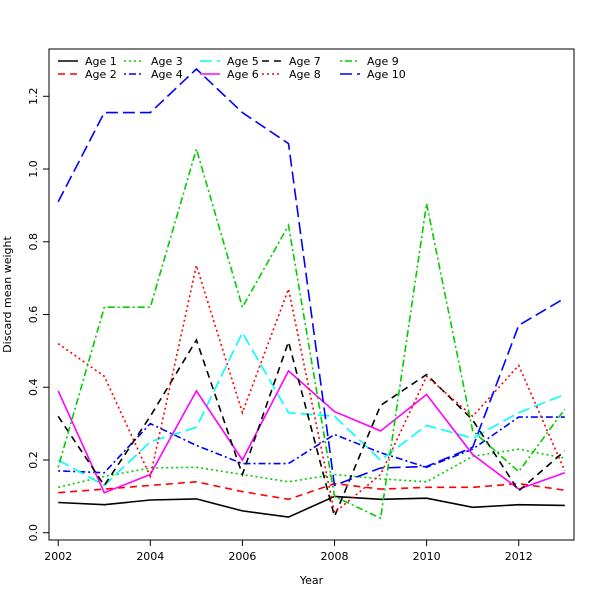 The image size is (600, 600). Describe the element at coordinates (305, 74) in the screenshot. I see `legend-label: Age 8` at that location.